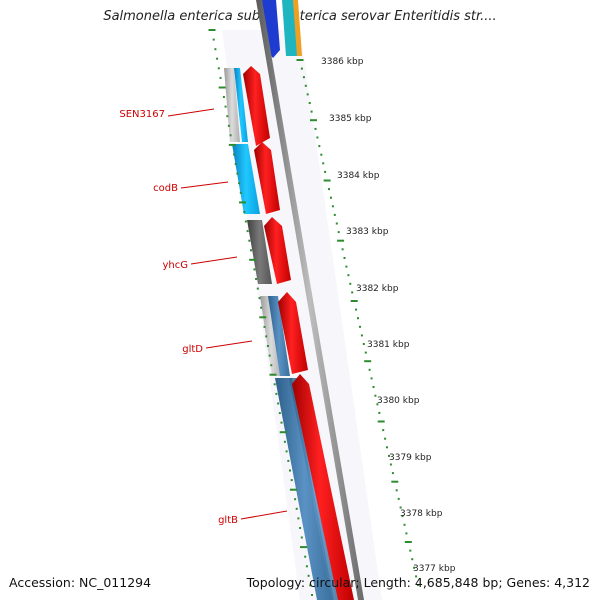  What do you see at coordinates (175, 265) in the screenshot?
I see `gene-label-yhcG: yhcG` at bounding box center [175, 265].